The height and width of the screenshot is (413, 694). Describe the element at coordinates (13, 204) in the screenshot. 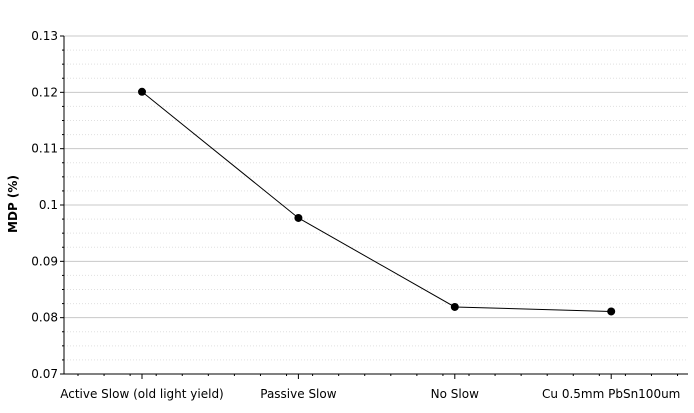

I see `y-axis-title: MDP (%)` at that location.